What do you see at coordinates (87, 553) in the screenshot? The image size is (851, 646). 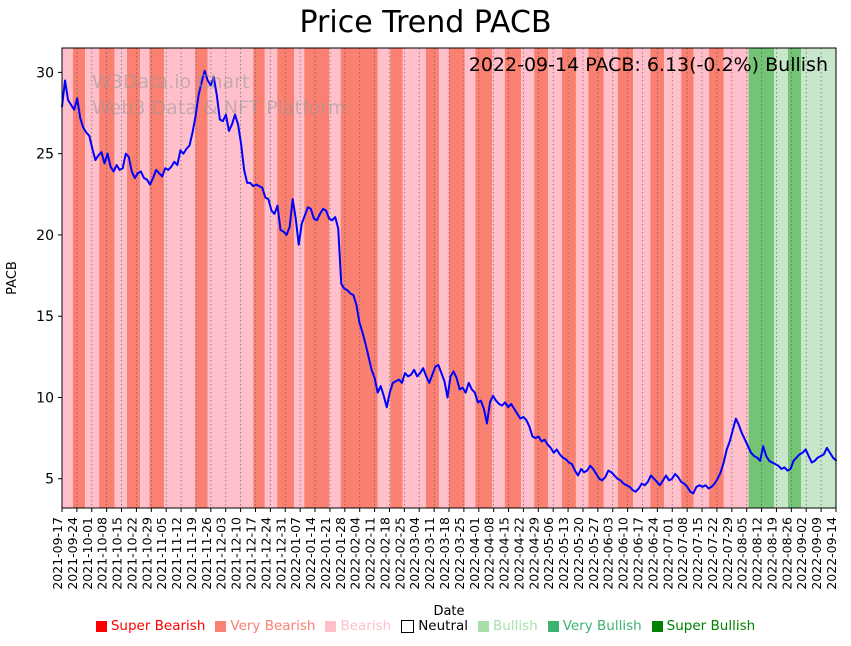 I see `x-tick-label: 2021-10-01` at bounding box center [87, 553].